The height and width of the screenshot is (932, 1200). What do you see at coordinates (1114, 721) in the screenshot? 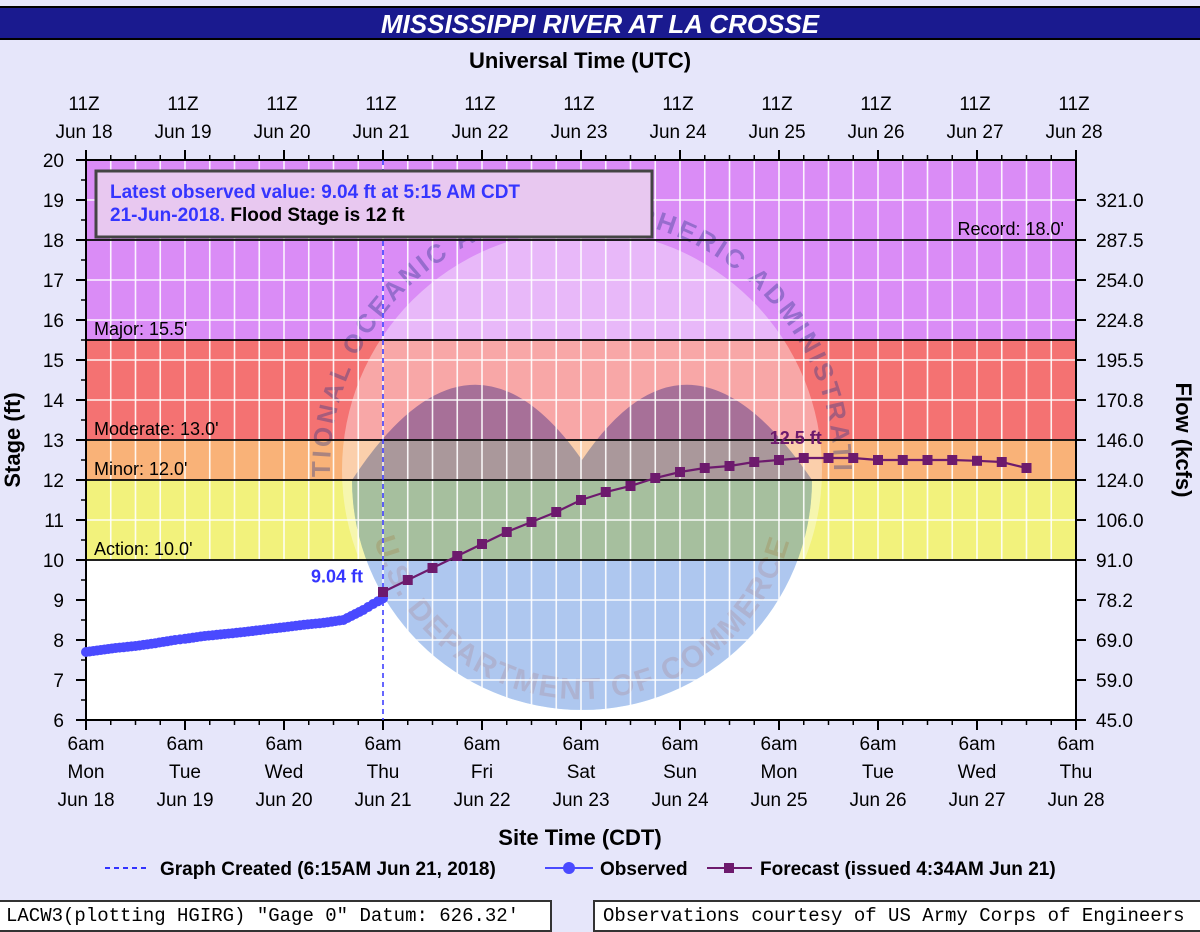
I see `right-tick-label: 45.0` at bounding box center [1114, 721].